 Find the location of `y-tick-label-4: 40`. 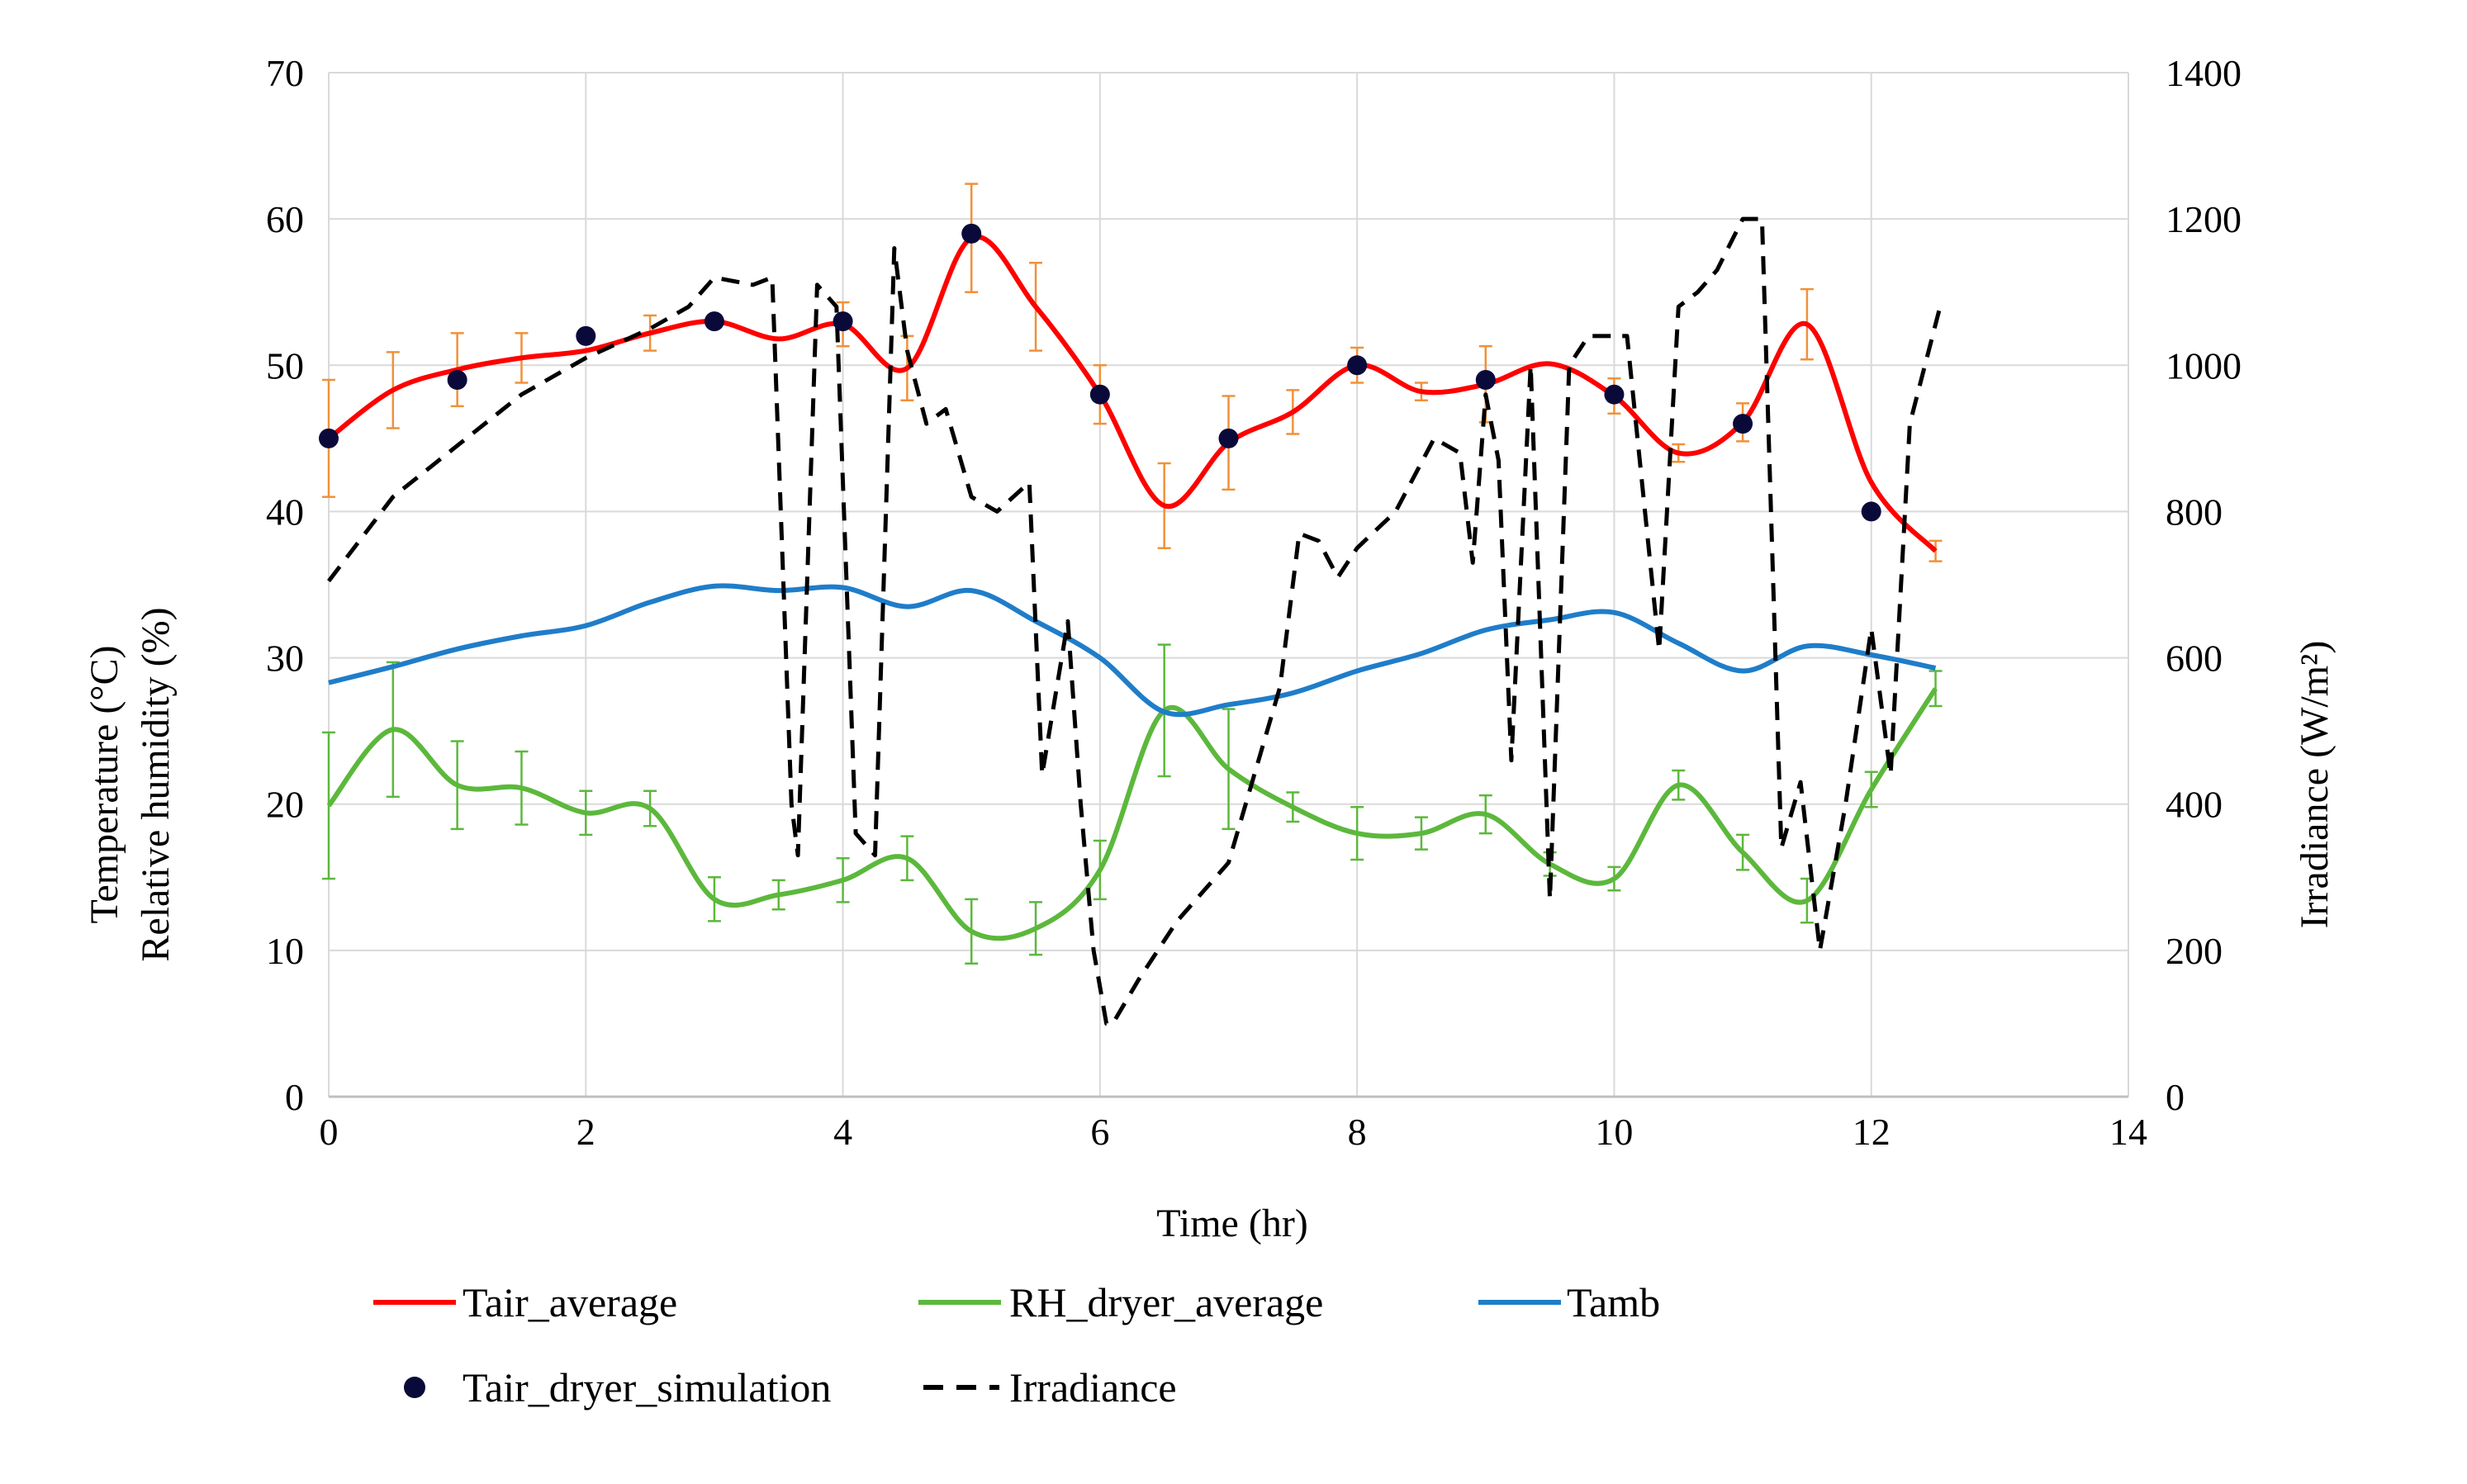

y-tick-label-4: 40 is located at coordinates (285, 512).